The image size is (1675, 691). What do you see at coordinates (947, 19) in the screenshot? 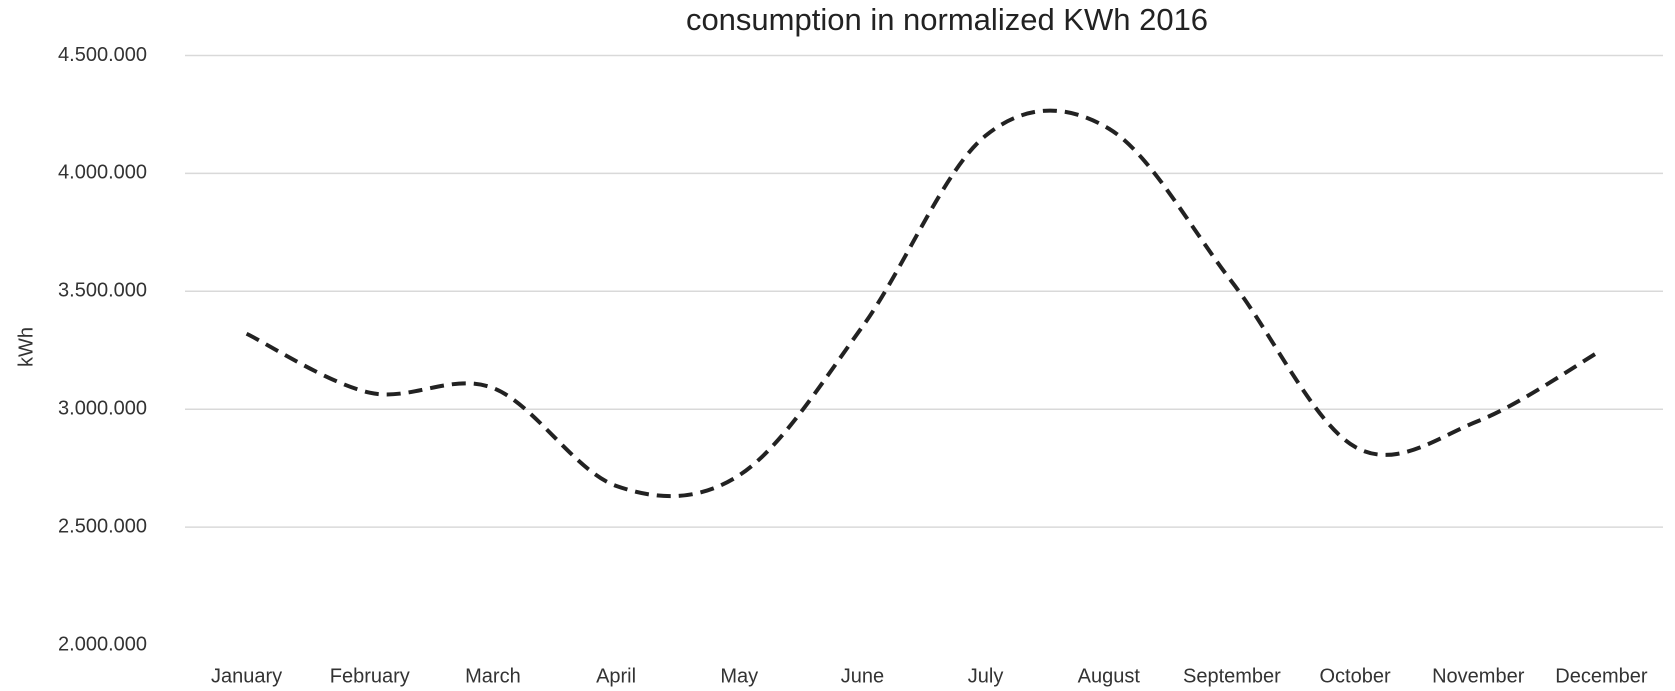
I see `chart-title: consumption in normalized KWh 2016` at bounding box center [947, 19].